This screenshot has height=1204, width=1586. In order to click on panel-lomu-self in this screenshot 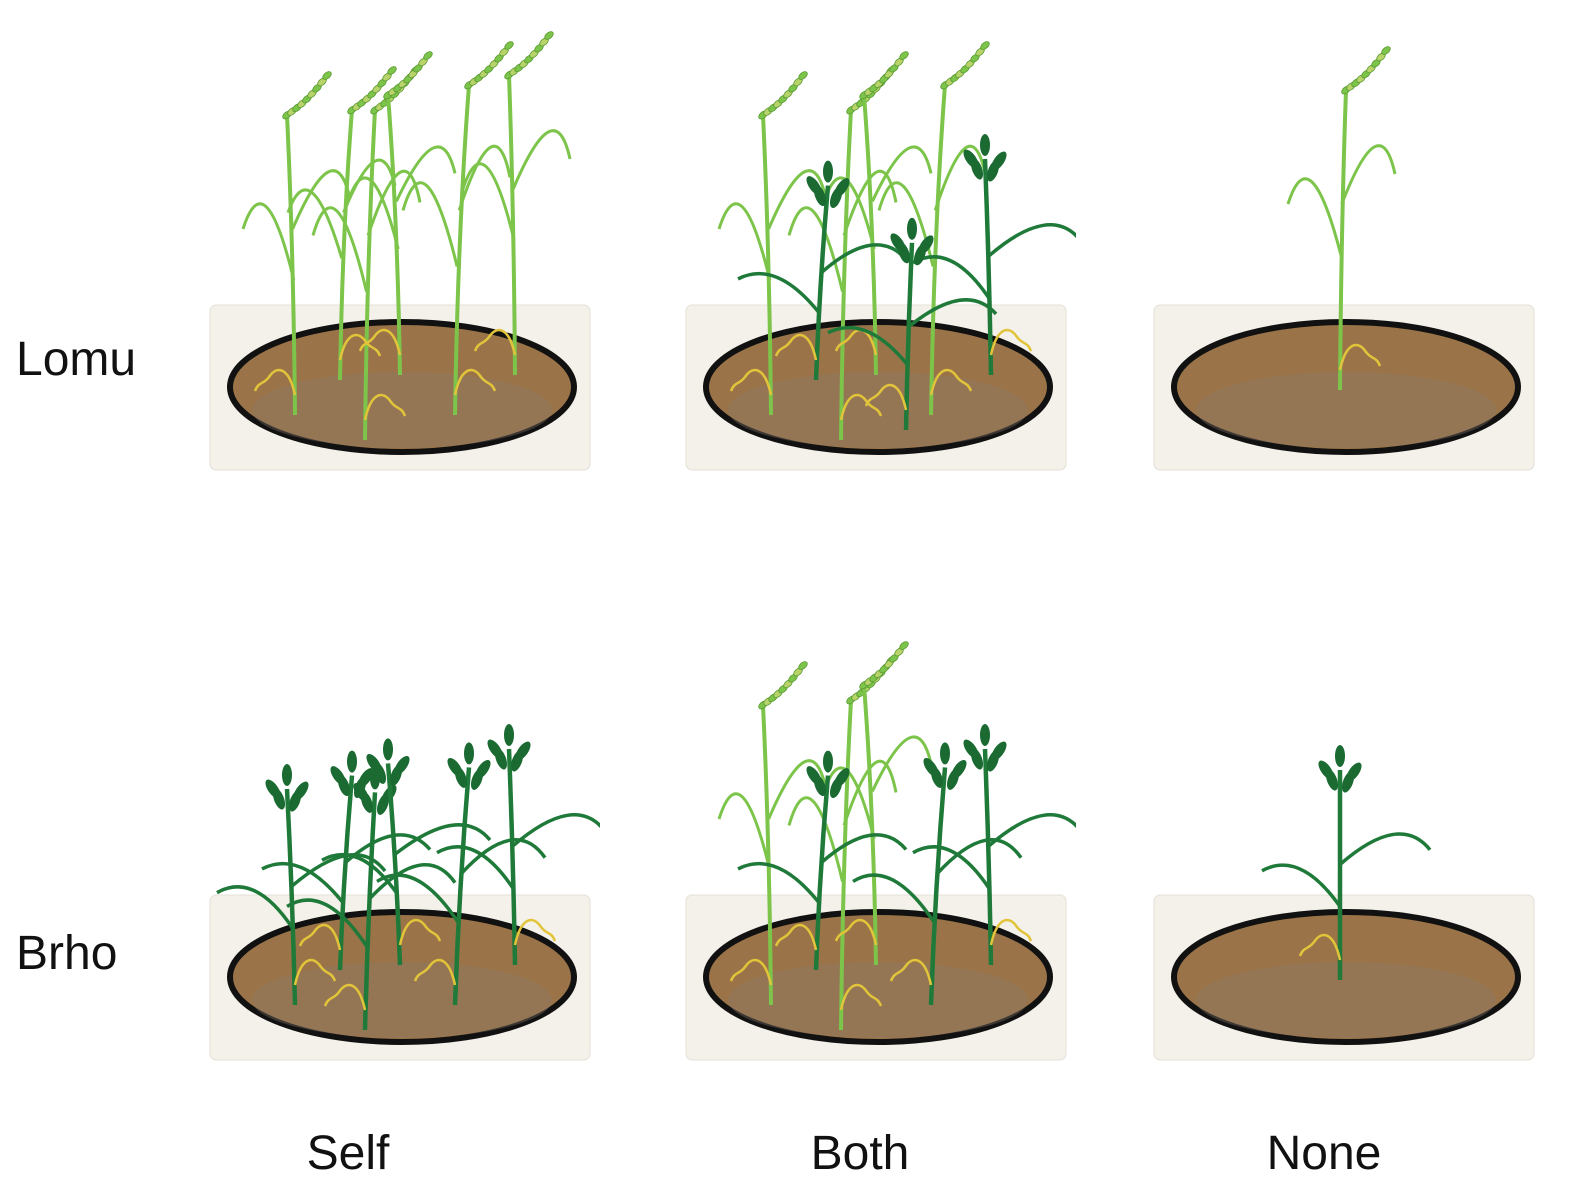, I will do `click(400, 255)`.